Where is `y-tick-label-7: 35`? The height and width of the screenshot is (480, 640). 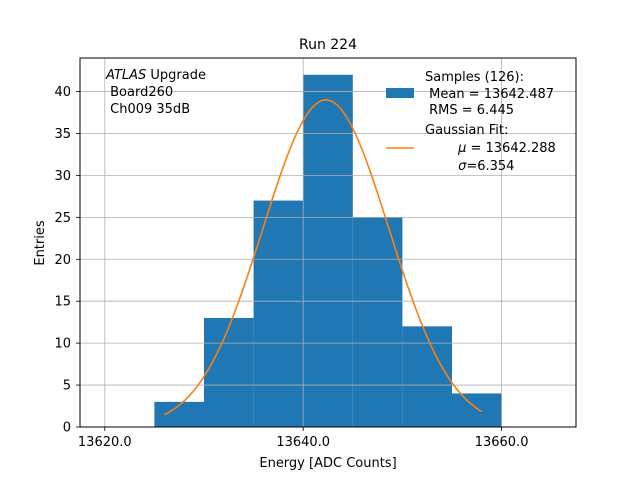 y-tick-label-7: 35 is located at coordinates (62, 134).